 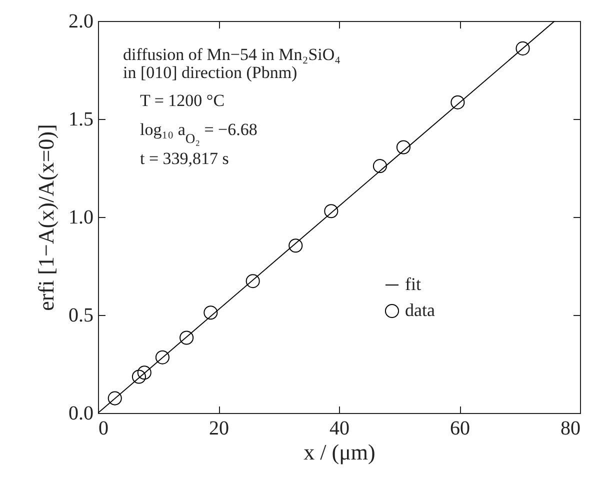 I want to click on annotation: diffusion of Mn−54 in Mn₂SiO₄, so click(x=232, y=54).